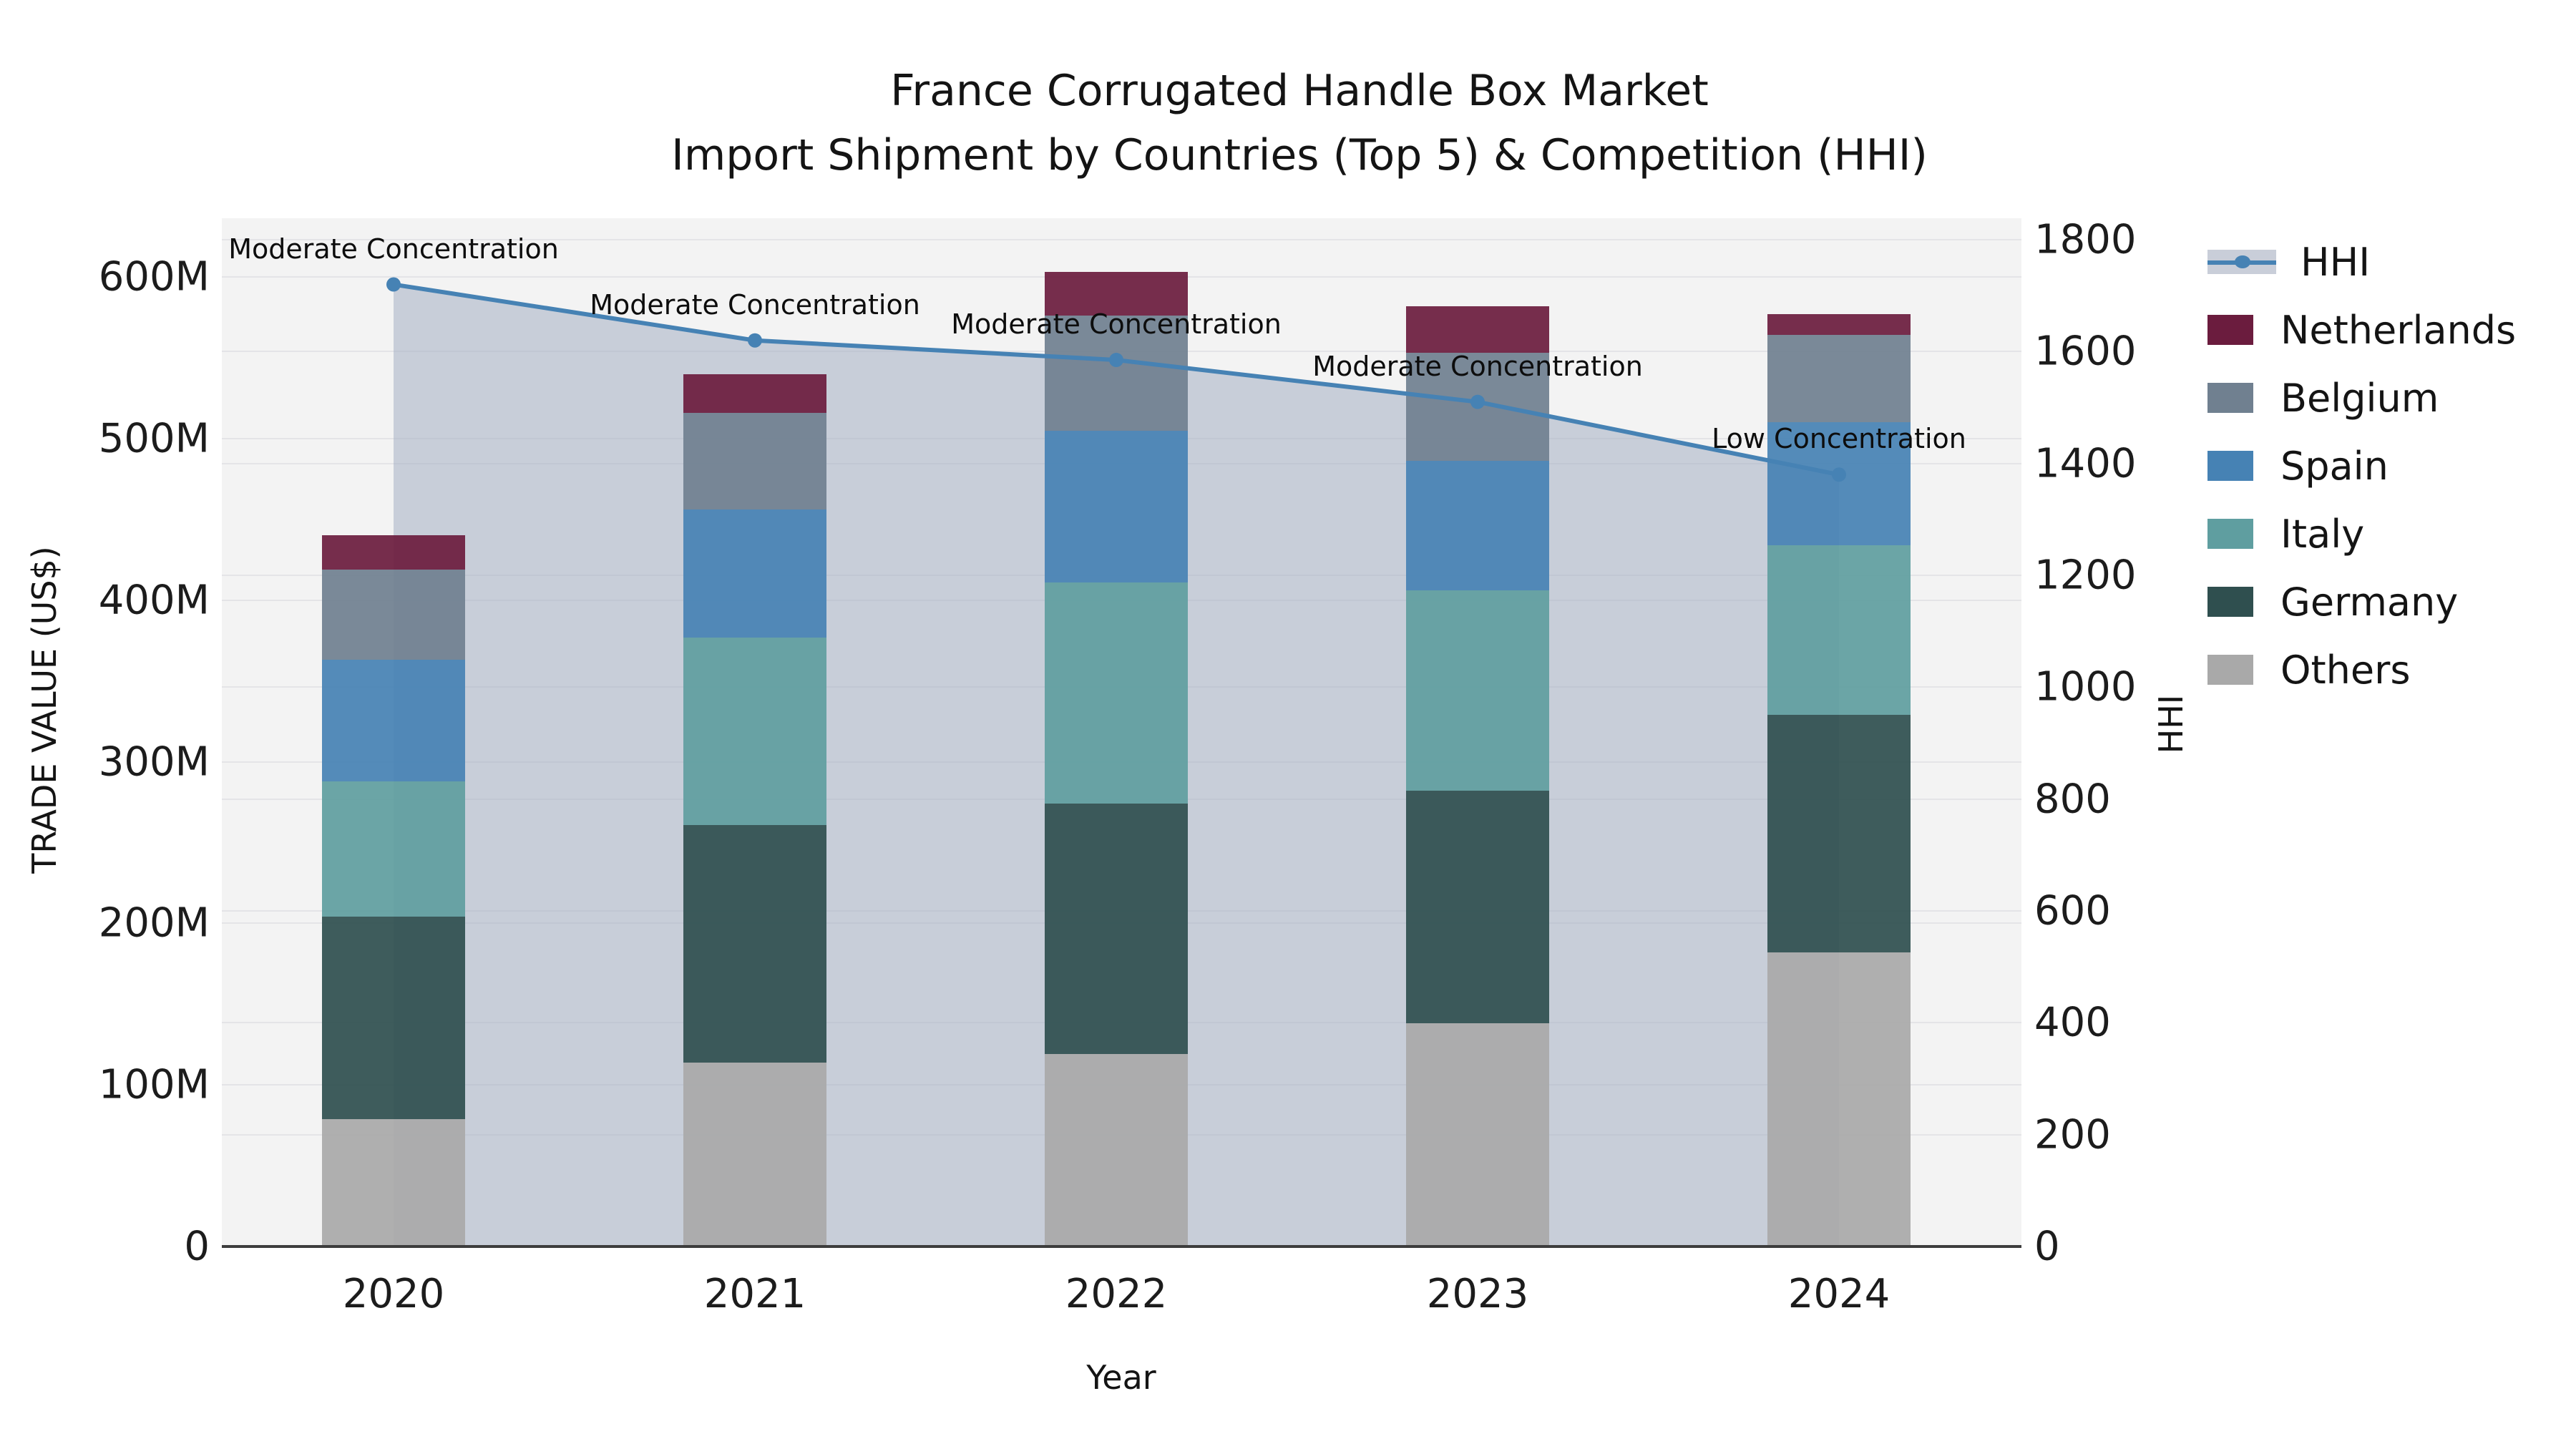  Describe the element at coordinates (154, 761) in the screenshot. I see `left-tick-300M: 300M` at that location.